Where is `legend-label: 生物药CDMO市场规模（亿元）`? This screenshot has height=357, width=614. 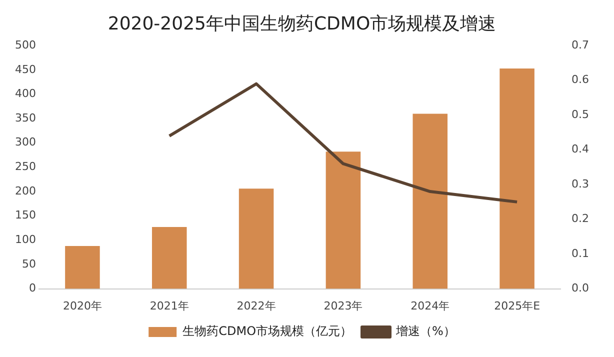
legend-label: 生物药CDMO市场规模（亿元） is located at coordinates (267, 331).